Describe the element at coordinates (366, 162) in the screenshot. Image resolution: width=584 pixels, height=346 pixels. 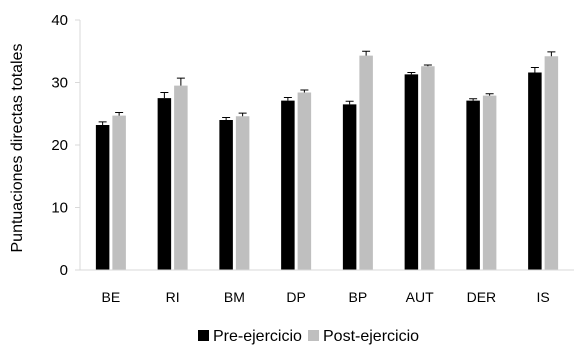
I see `bar-post-bp` at that location.